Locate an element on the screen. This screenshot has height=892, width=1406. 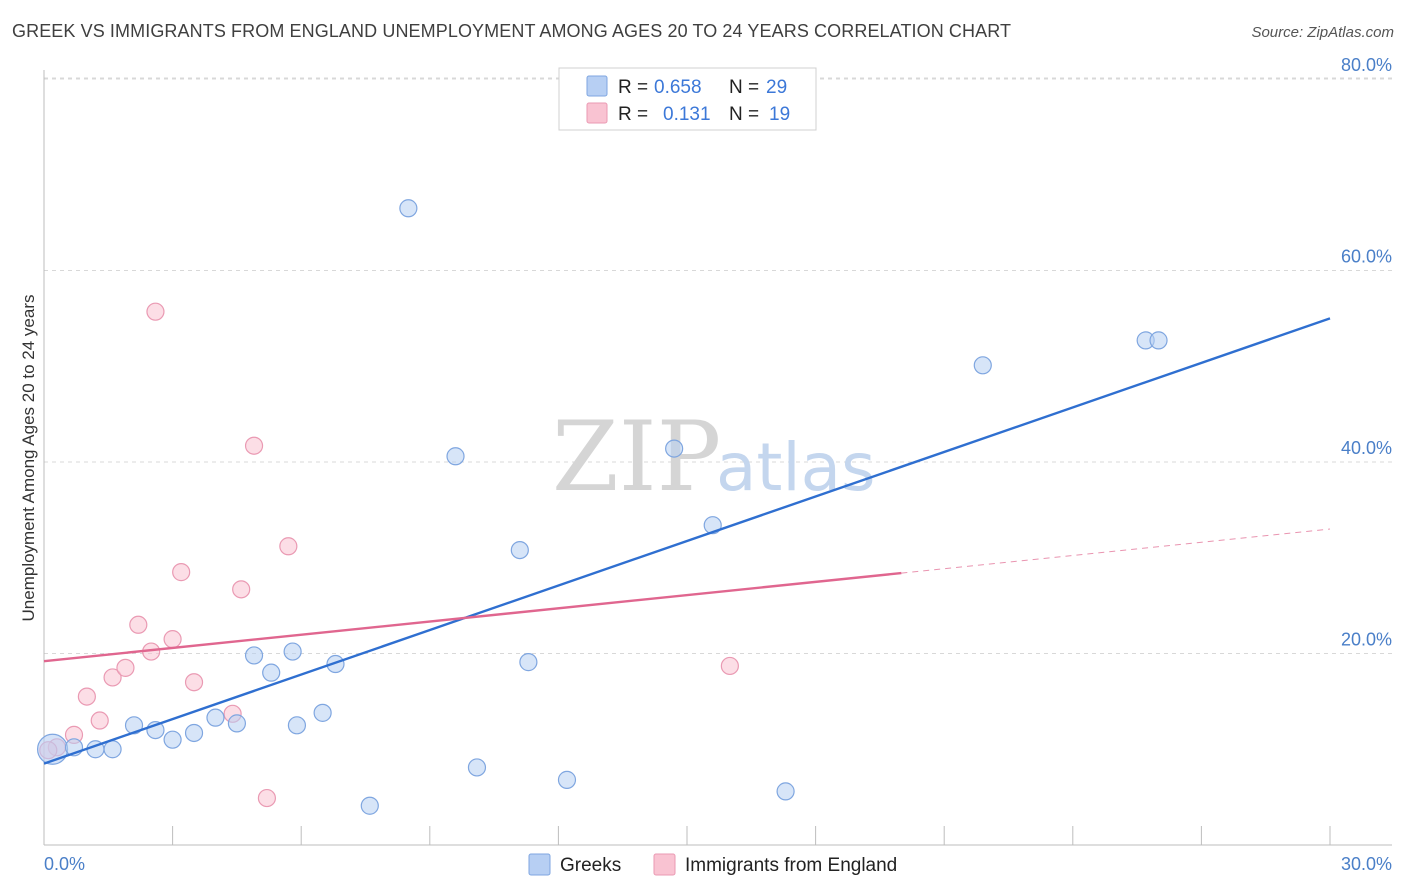
legend-n-value-1: 29 is located at coordinates (776, 87).